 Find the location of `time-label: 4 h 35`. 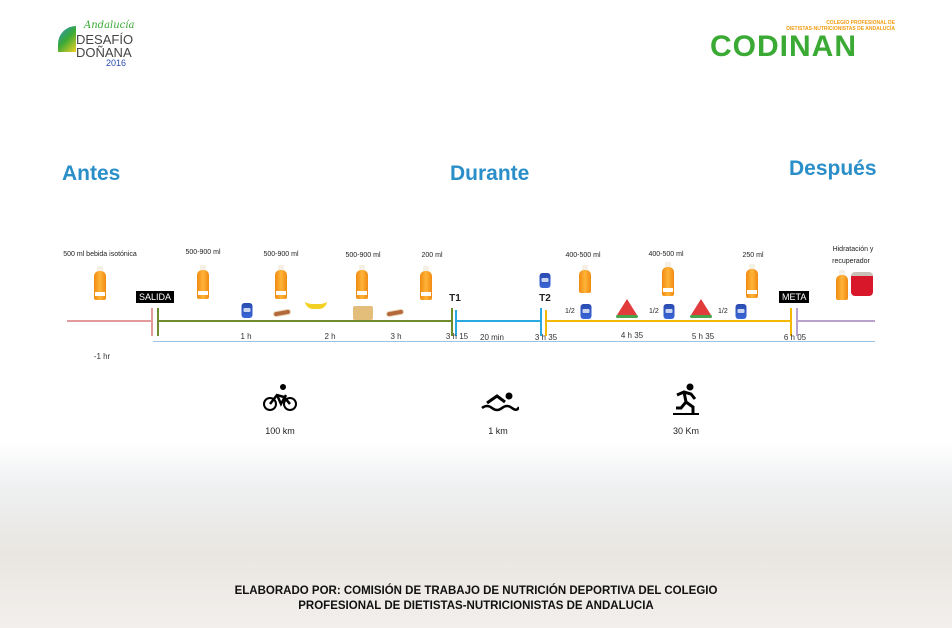

time-label: 4 h 35 is located at coordinates (632, 335).